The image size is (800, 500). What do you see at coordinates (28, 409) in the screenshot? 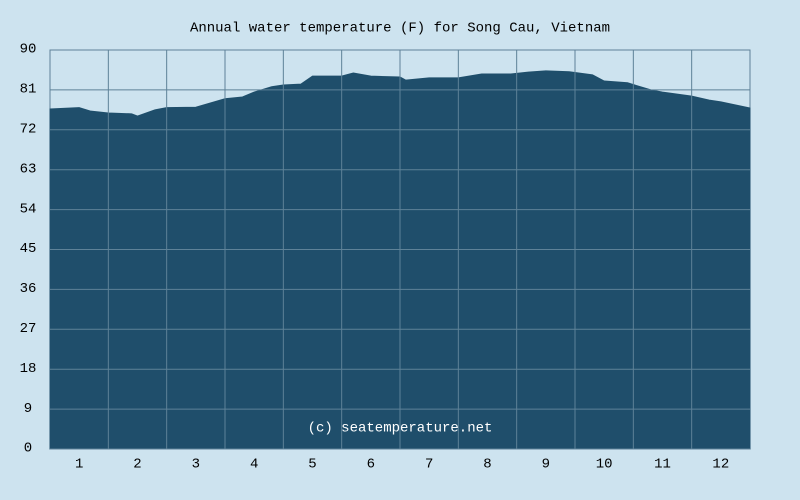
I see `y-tick-label: 9` at bounding box center [28, 409].